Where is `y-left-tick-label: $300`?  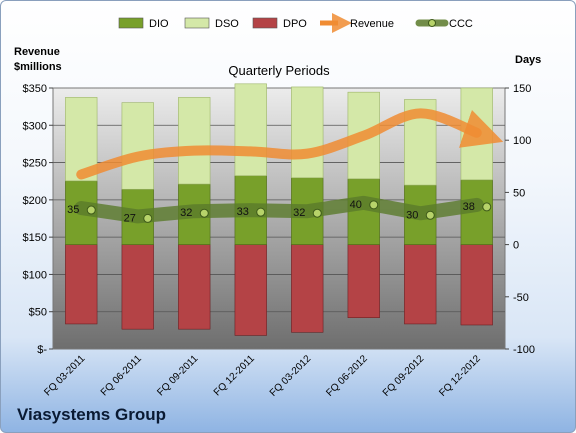 y-left-tick-label: $300 is located at coordinates (35, 126).